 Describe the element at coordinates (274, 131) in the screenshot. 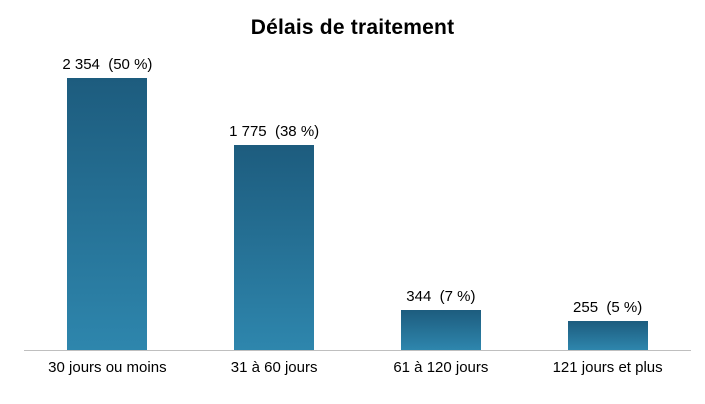

I see `bar-value-label: 1 775 (38 %)` at that location.